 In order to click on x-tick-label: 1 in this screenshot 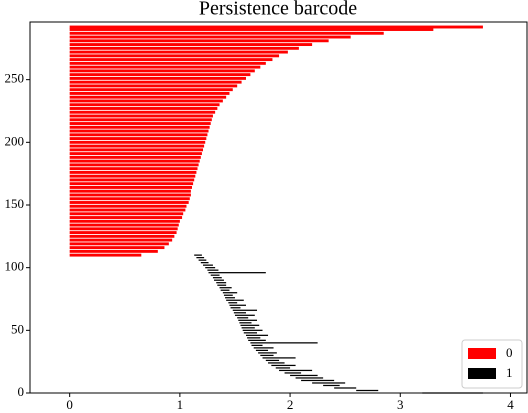, I will do `click(180, 404)`.